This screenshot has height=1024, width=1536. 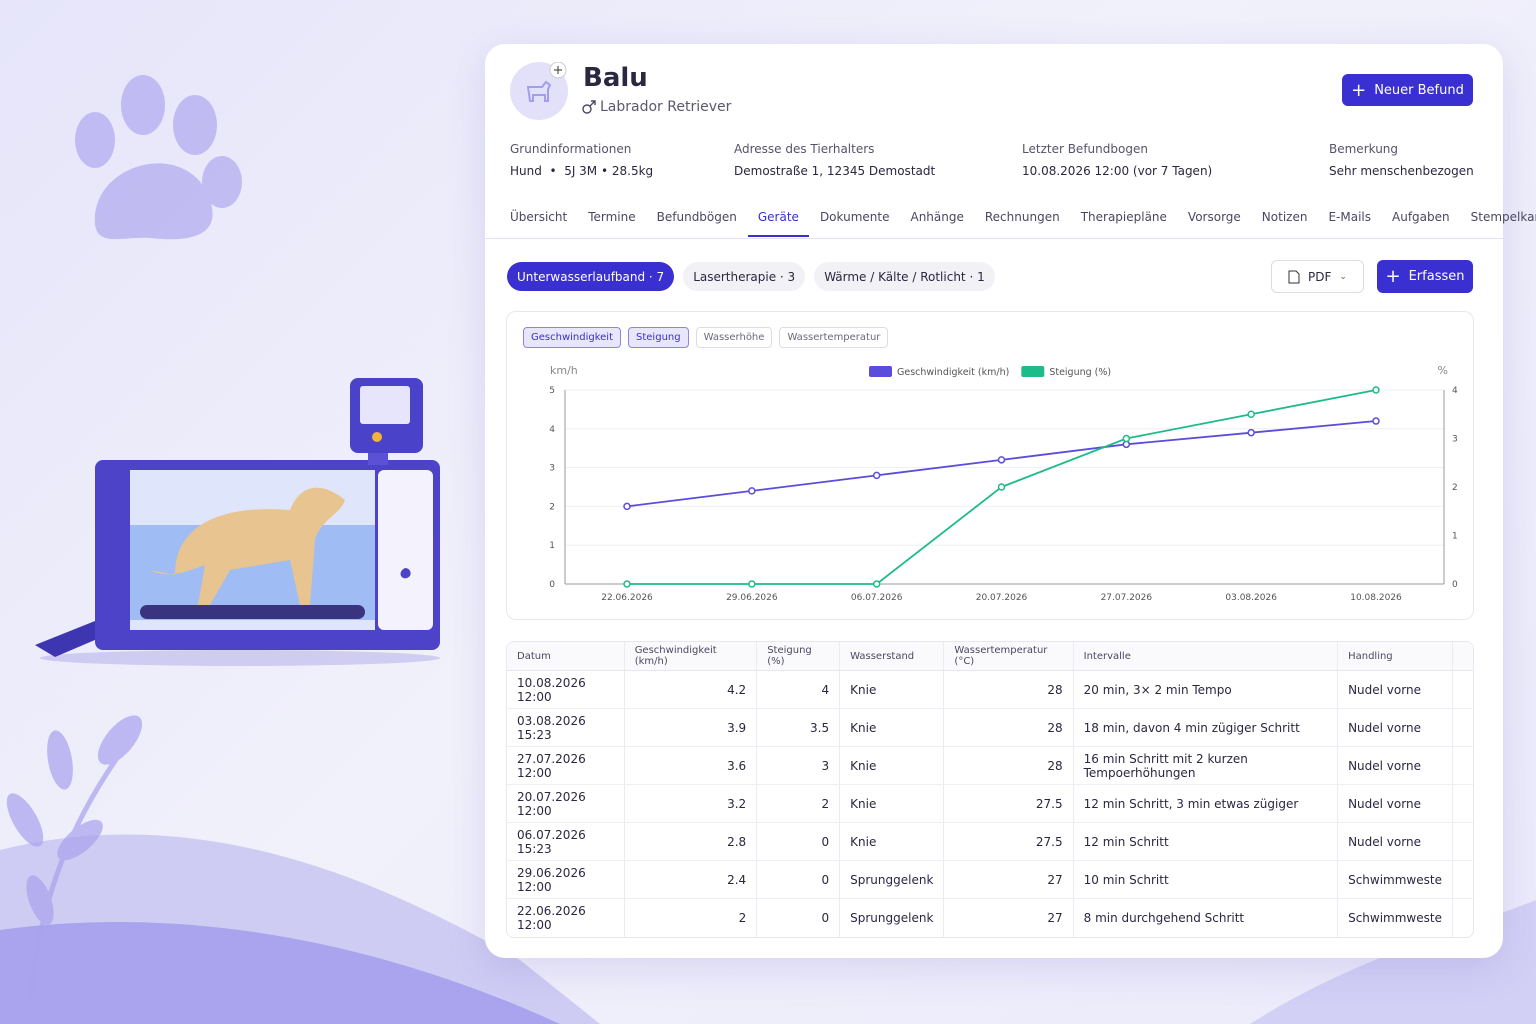 What do you see at coordinates (1206, 880) in the screenshot?
I see `table-cell: 10 min Schritt` at bounding box center [1206, 880].